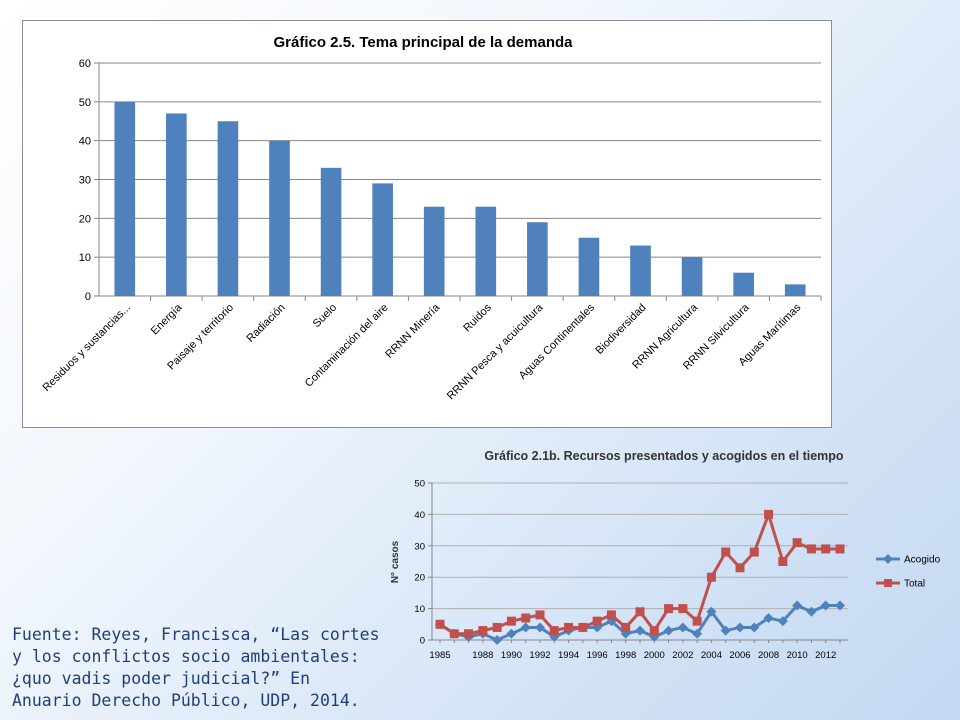  Describe the element at coordinates (167, 319) in the screenshot. I see `bar-chart-category-label: Energía` at that location.